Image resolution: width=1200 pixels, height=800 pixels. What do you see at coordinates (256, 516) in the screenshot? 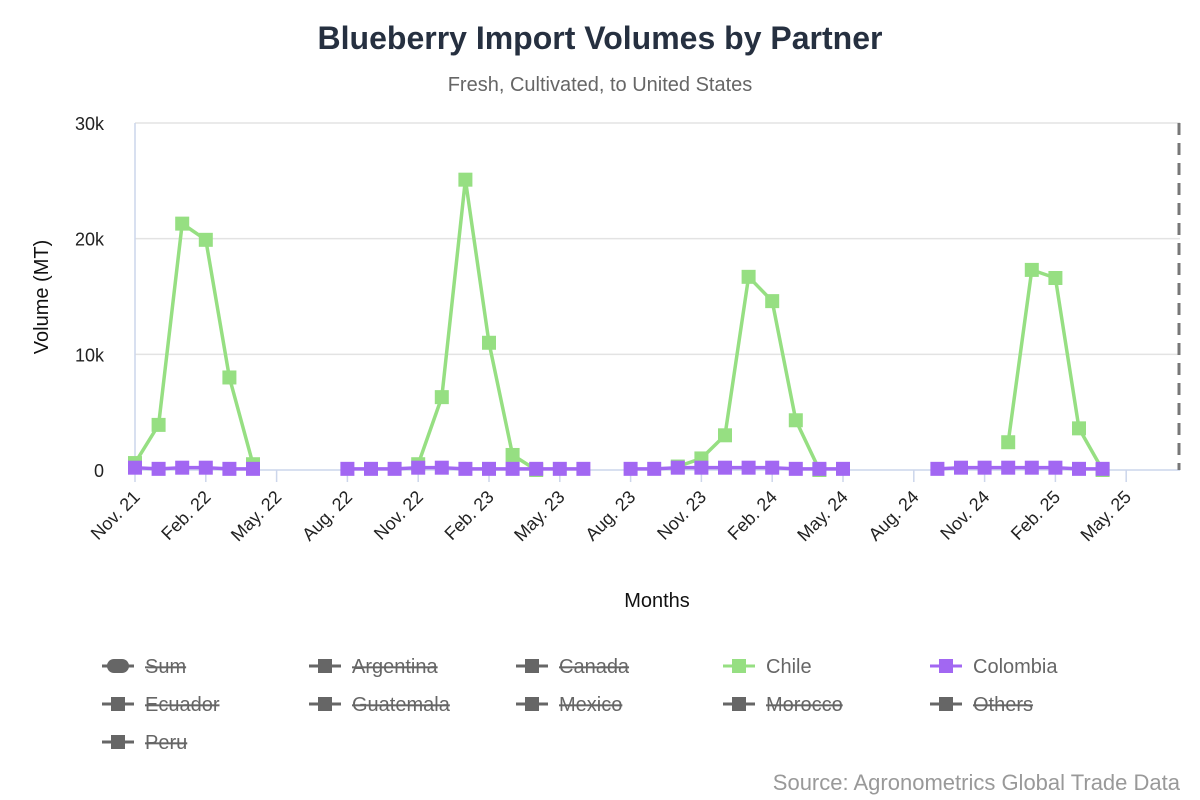
I see `x-tick-label: May. 22` at bounding box center [256, 516].